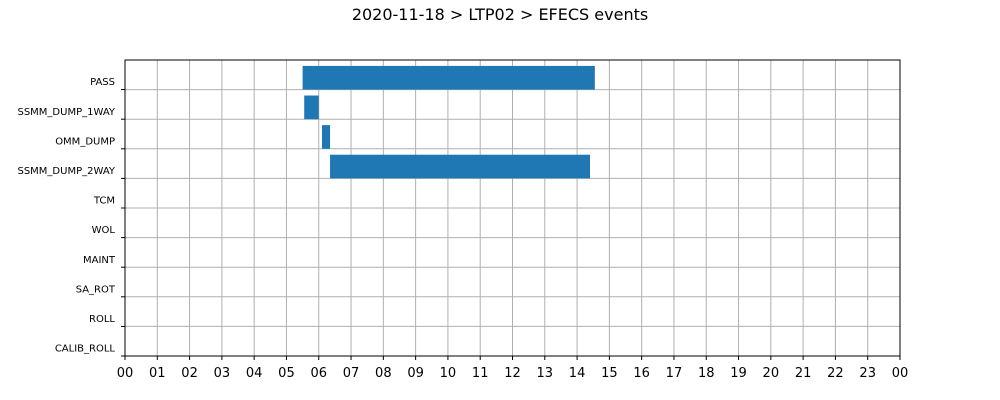 This screenshot has height=400, width=1000. Describe the element at coordinates (85, 141) in the screenshot. I see `y-tick-label: OMM_DUMP` at that location.